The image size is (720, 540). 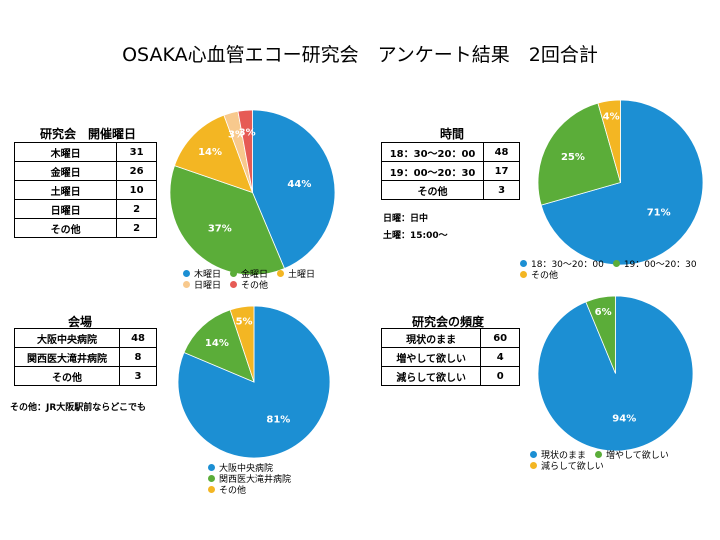 I want to click on table-cell-value: 10, so click(x=136, y=190).